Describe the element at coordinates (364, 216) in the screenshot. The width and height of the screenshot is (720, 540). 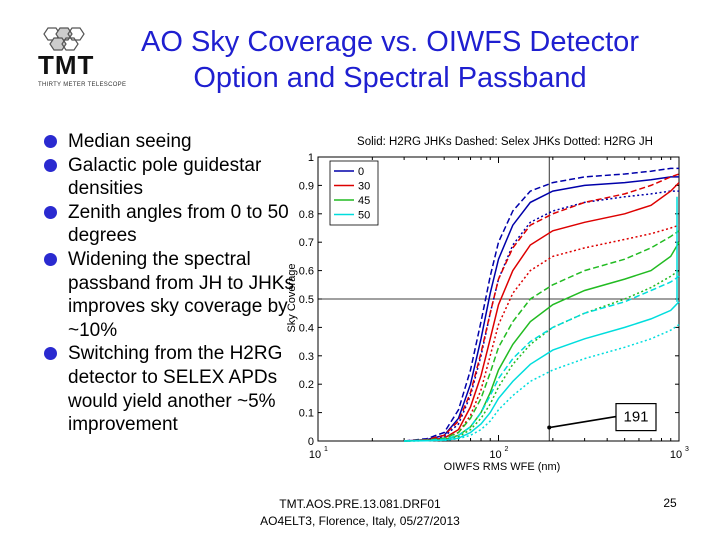
I see `legend-entry: 50` at that location.